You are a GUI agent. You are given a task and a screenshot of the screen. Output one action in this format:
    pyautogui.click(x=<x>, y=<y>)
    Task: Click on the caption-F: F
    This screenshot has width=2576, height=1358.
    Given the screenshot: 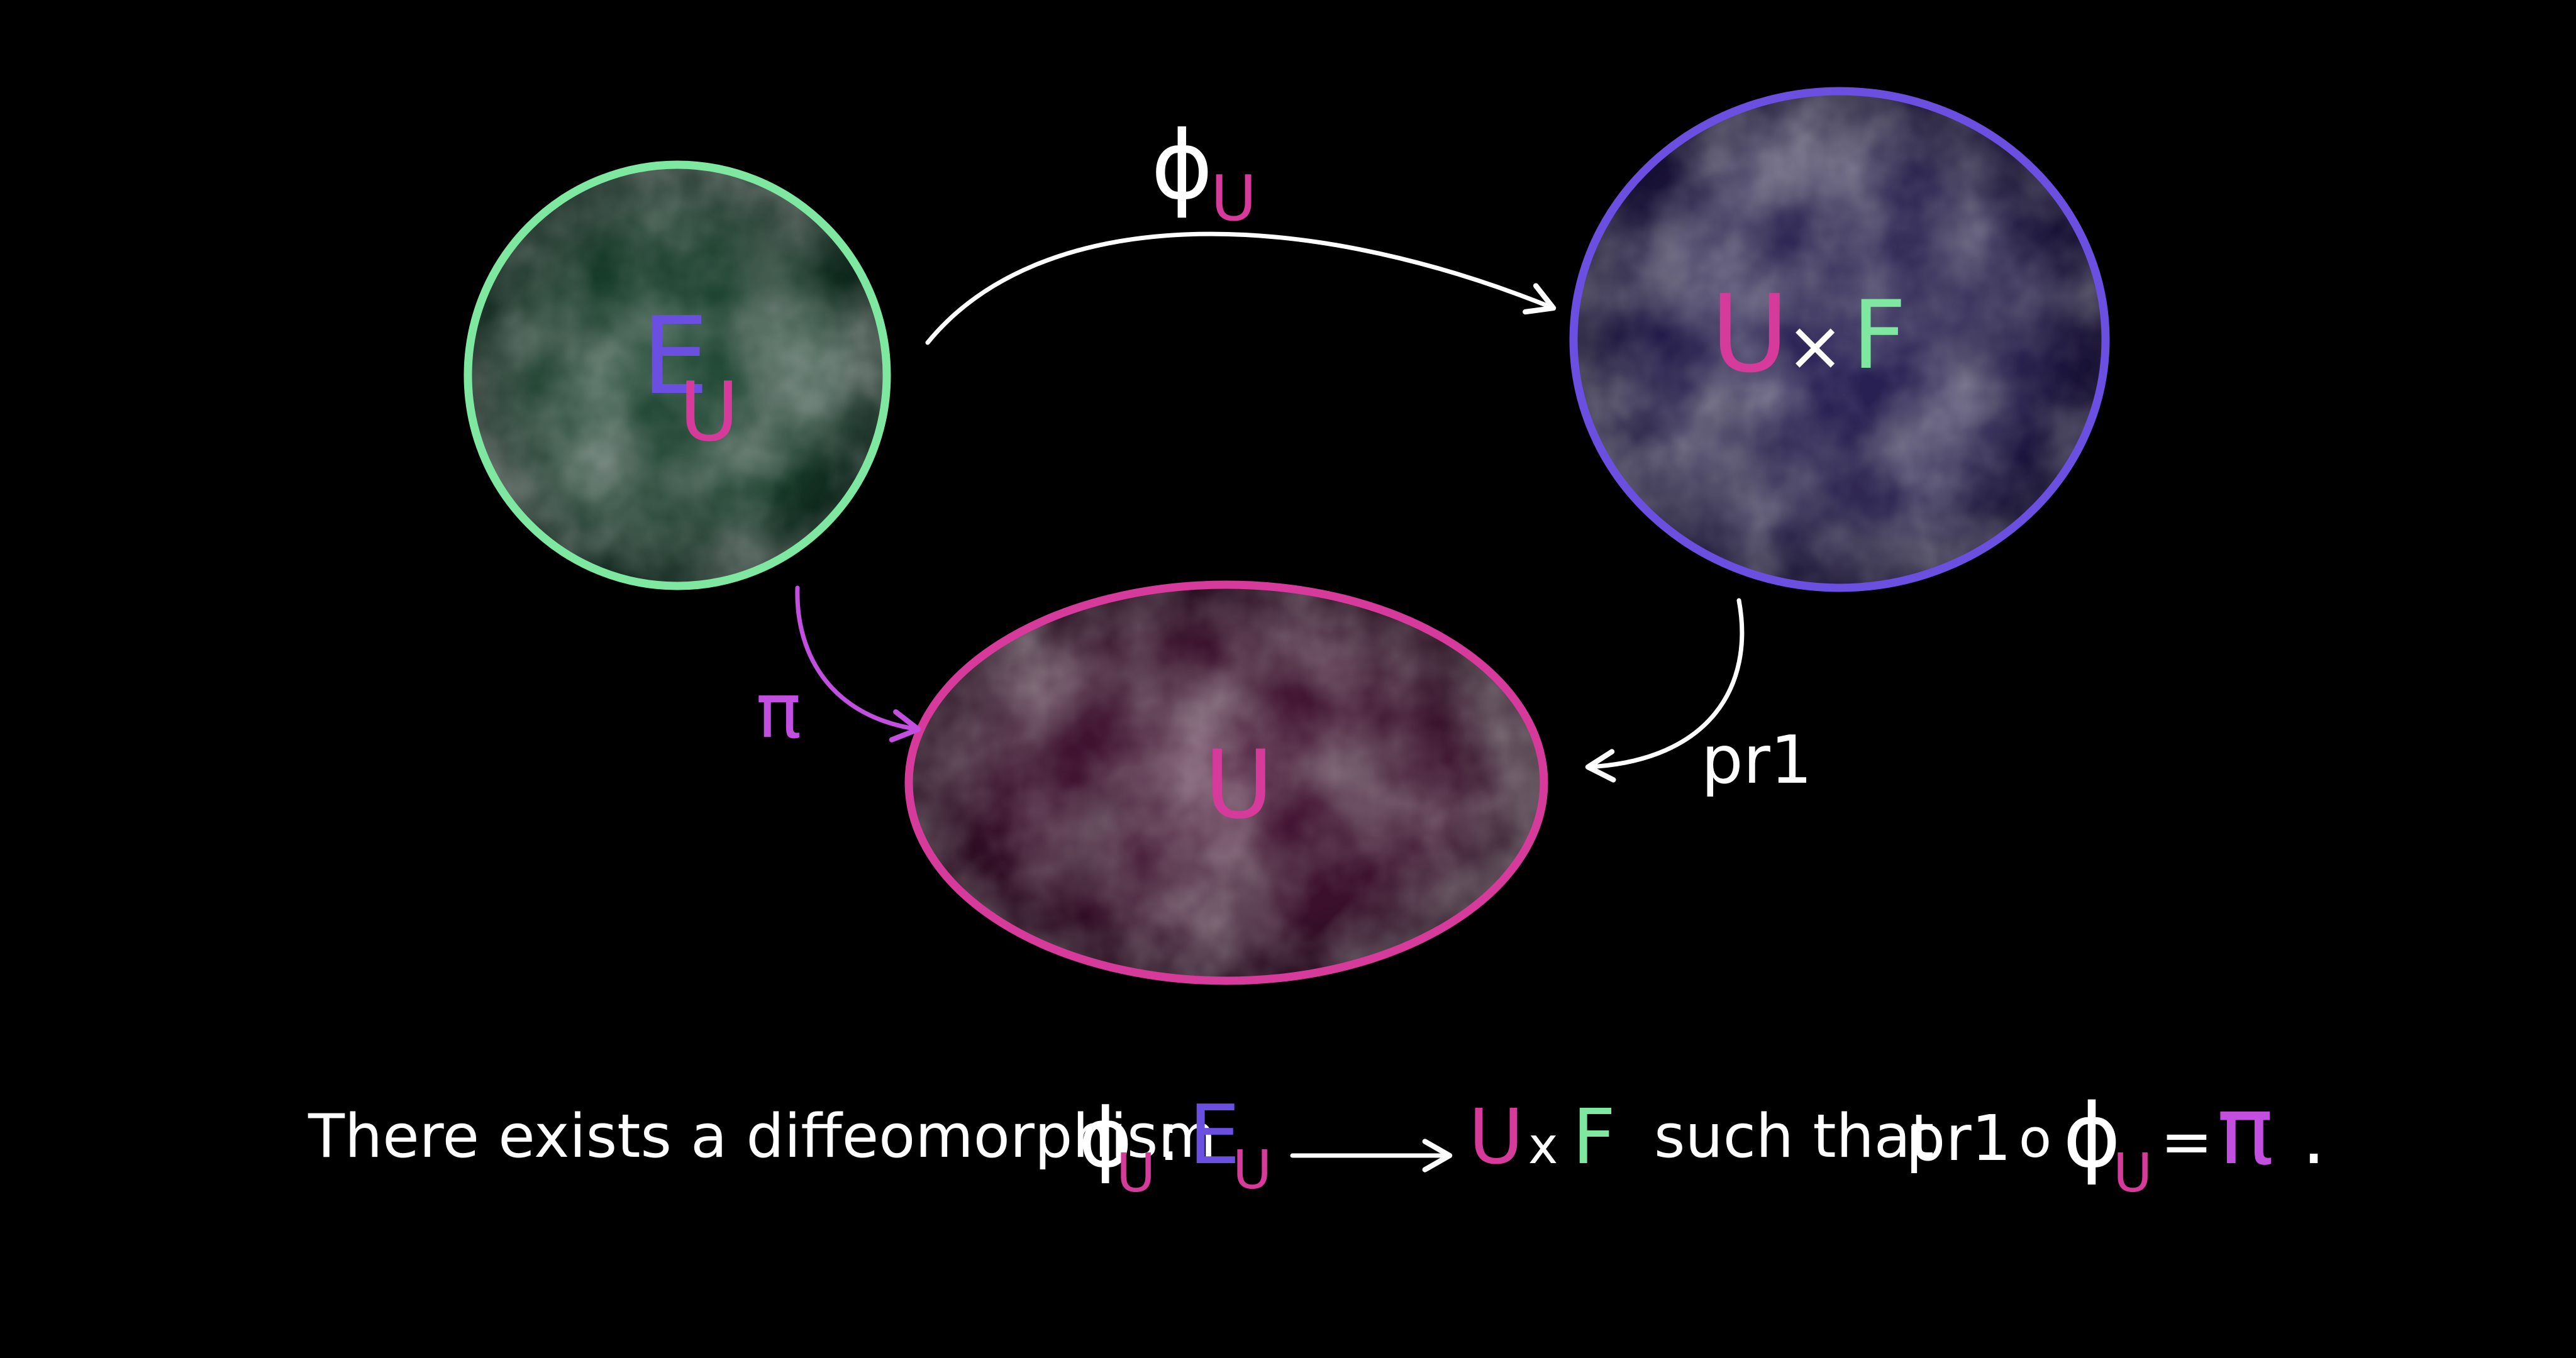 What is the action you would take?
    pyautogui.click(x=1594, y=1137)
    